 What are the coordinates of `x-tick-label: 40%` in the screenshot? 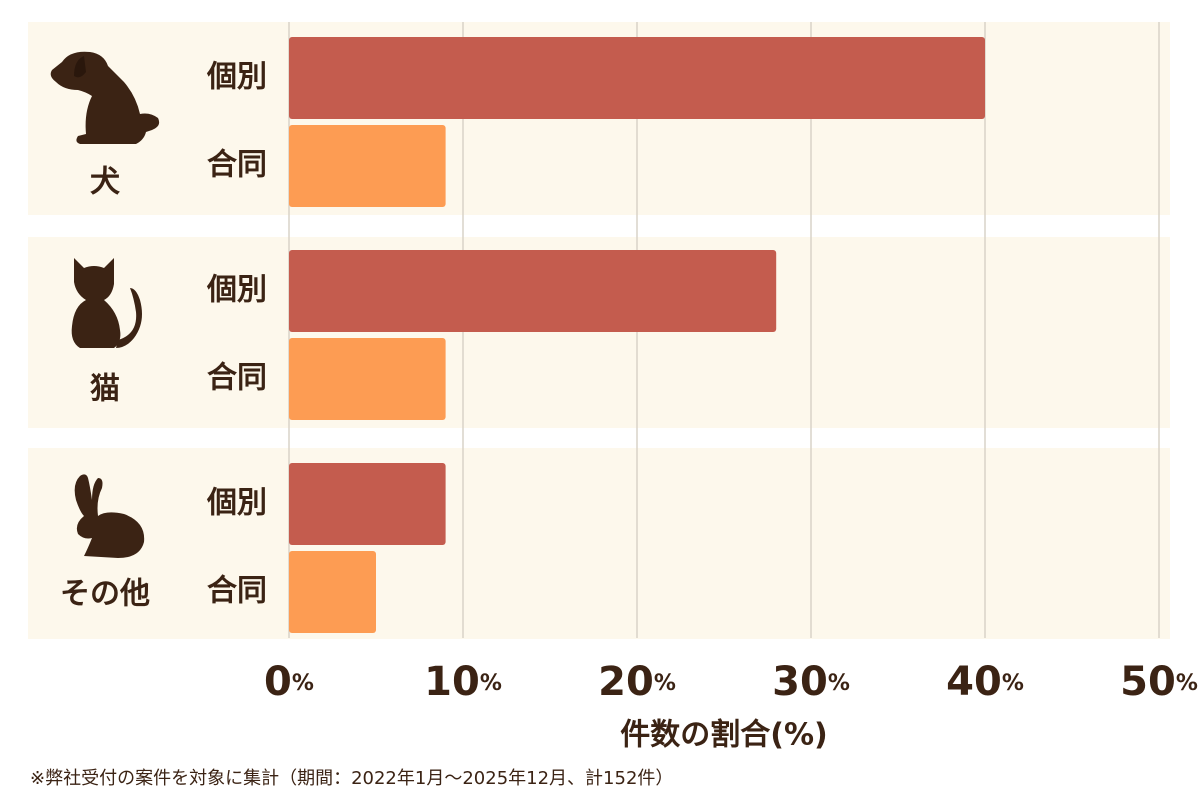 It's located at (985, 682).